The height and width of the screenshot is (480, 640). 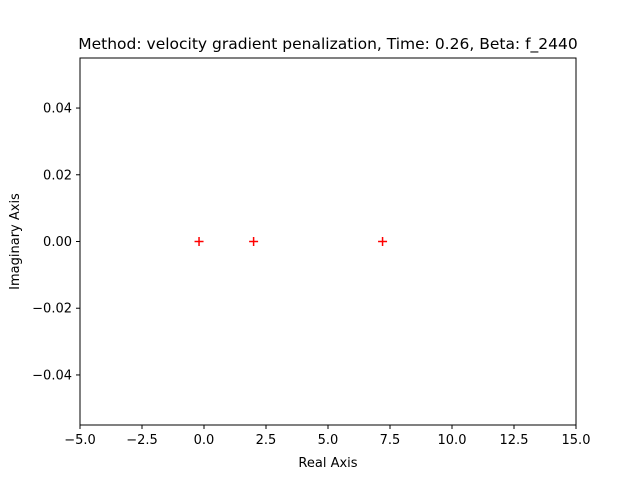 What do you see at coordinates (327, 463) in the screenshot?
I see `x-axis-label: Real Axis` at bounding box center [327, 463].